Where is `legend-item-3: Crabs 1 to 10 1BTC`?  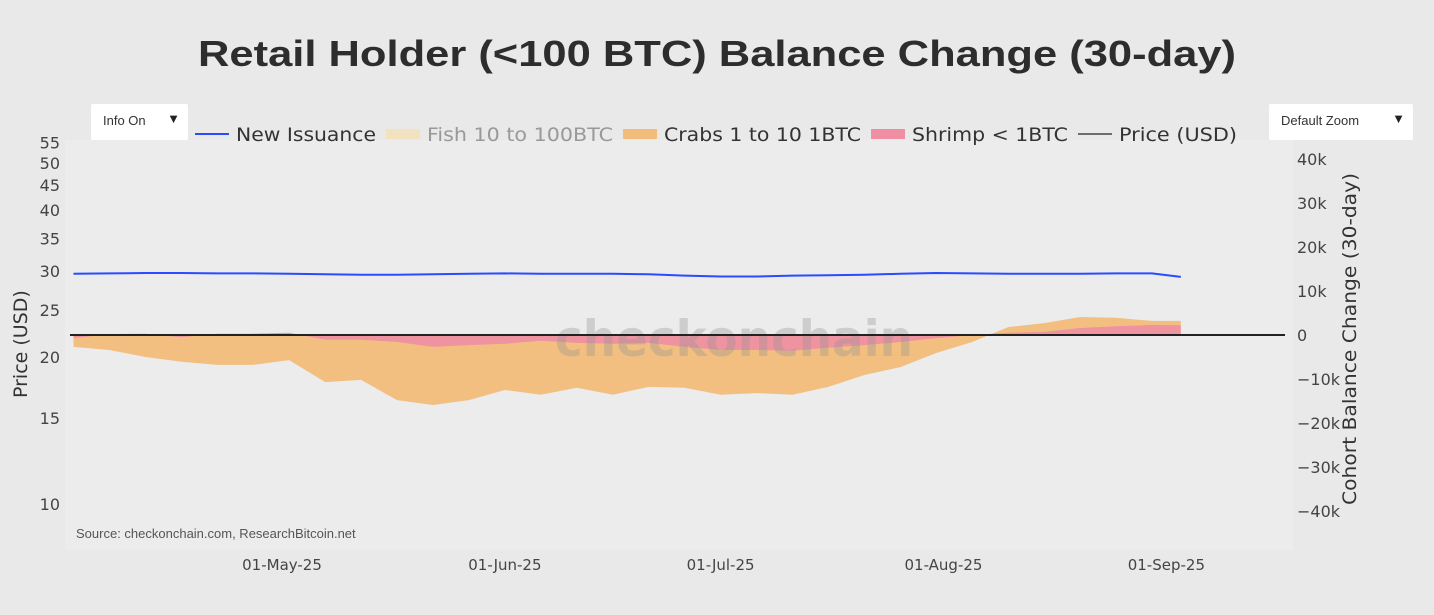 legend-item-3: Crabs 1 to 10 1BTC is located at coordinates (742, 135).